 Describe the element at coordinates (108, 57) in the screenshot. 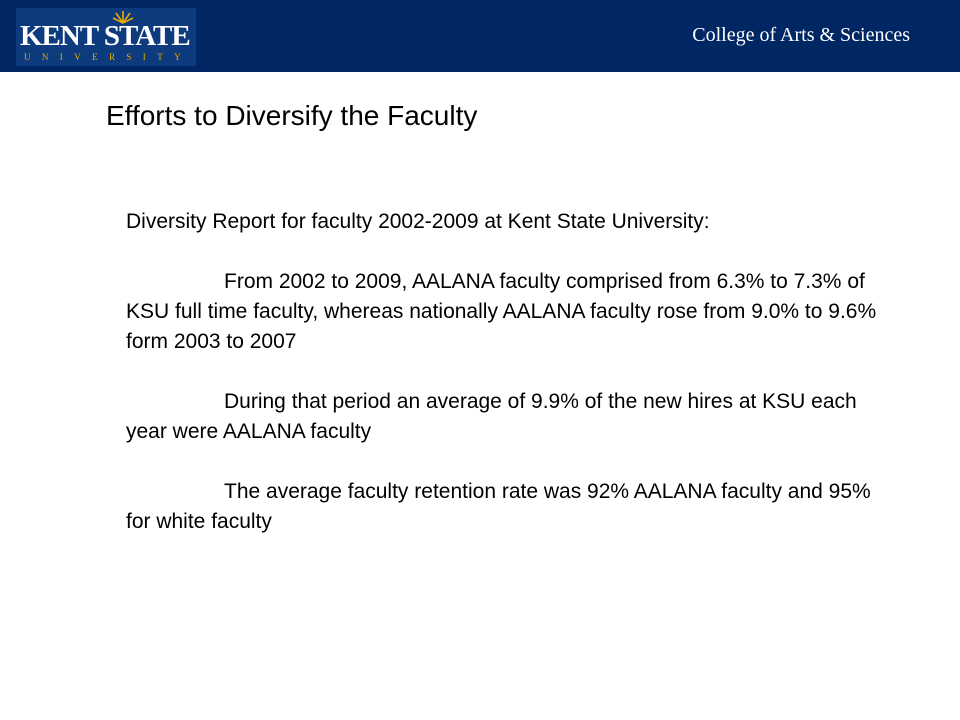

I see `logo-subtext: UNIVERSITY` at that location.